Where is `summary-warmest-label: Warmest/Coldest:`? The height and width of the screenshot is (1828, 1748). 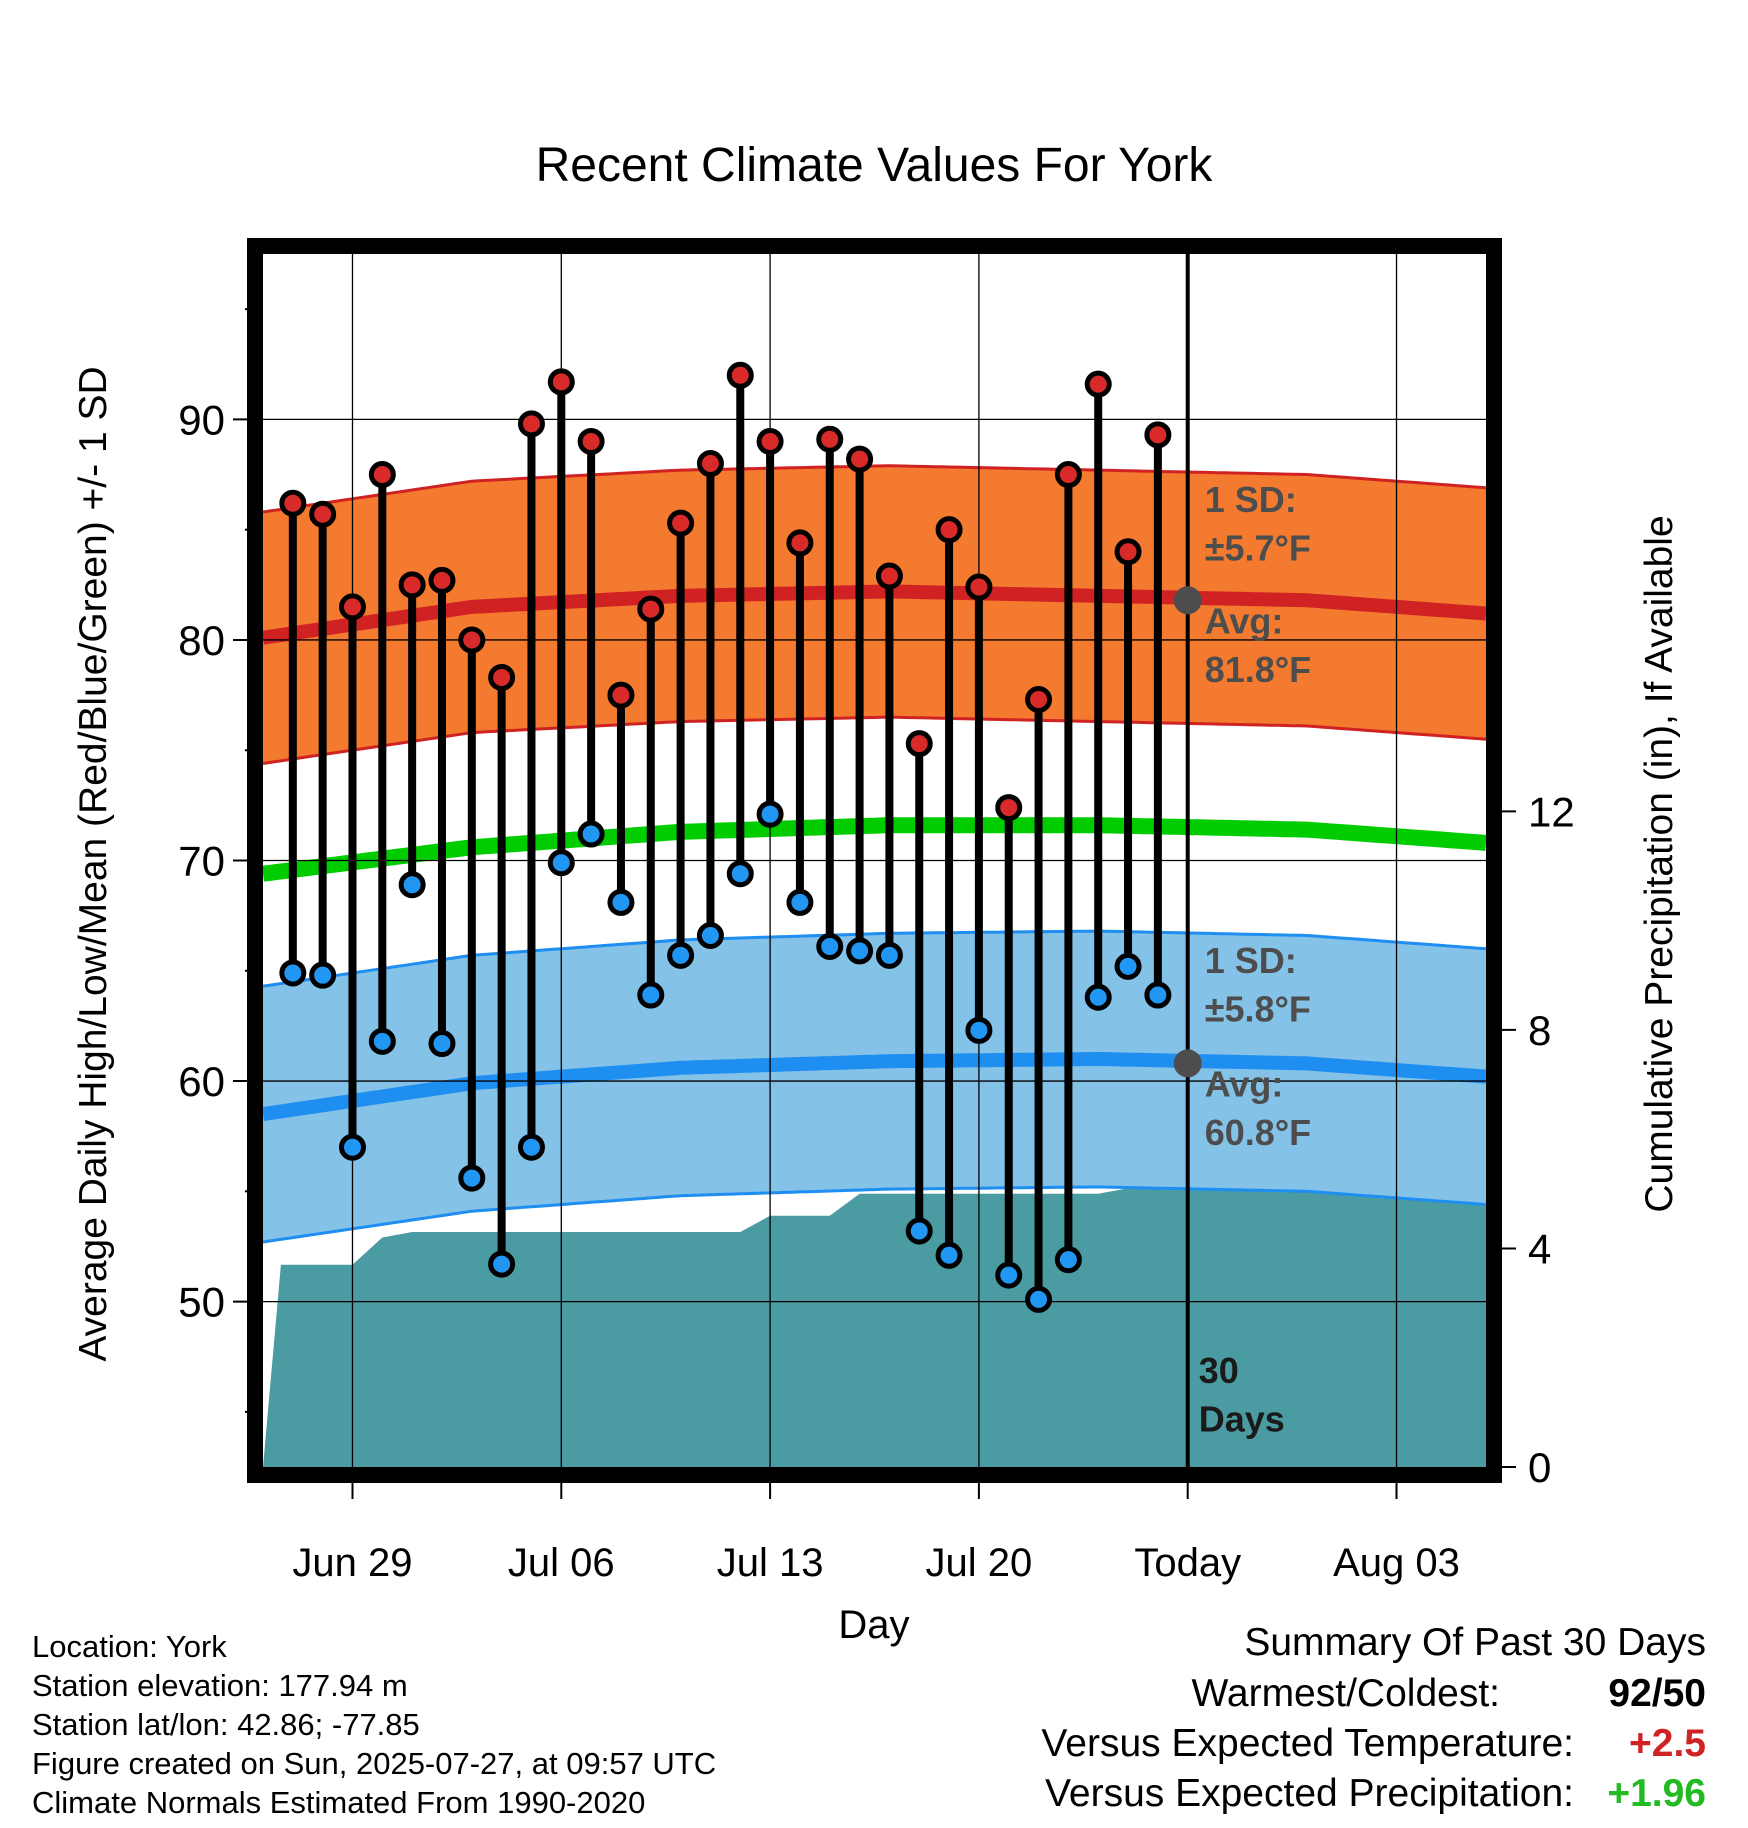
summary-warmest-label: Warmest/Coldest: is located at coordinates (1346, 1693).